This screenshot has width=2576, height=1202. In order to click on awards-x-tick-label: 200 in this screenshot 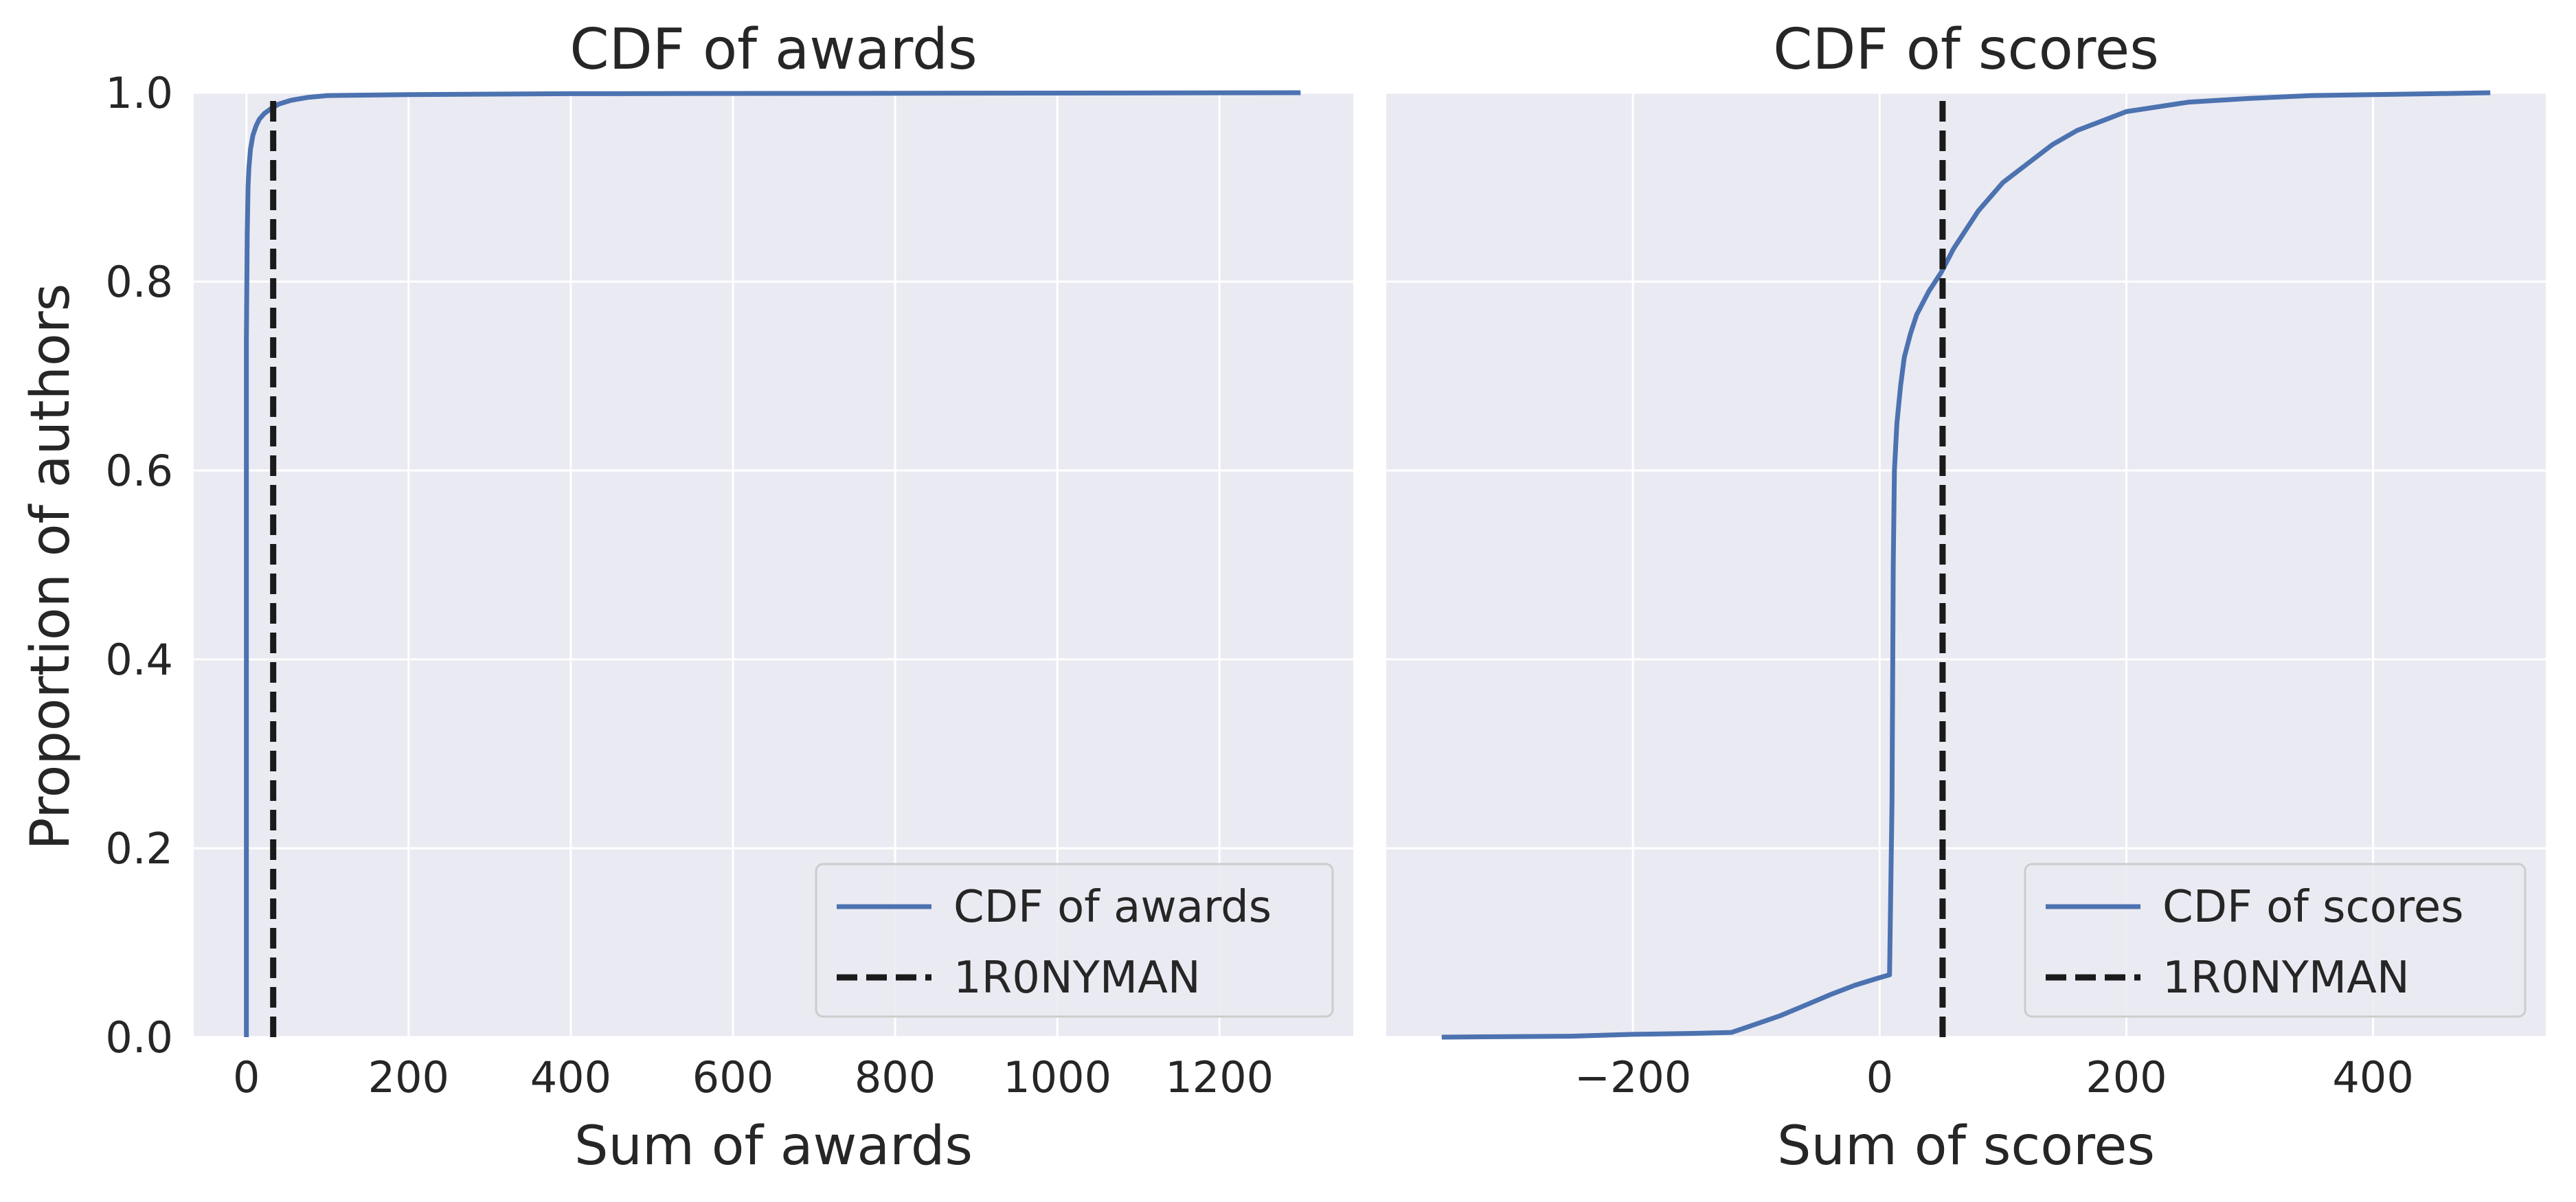, I will do `click(408, 1077)`.